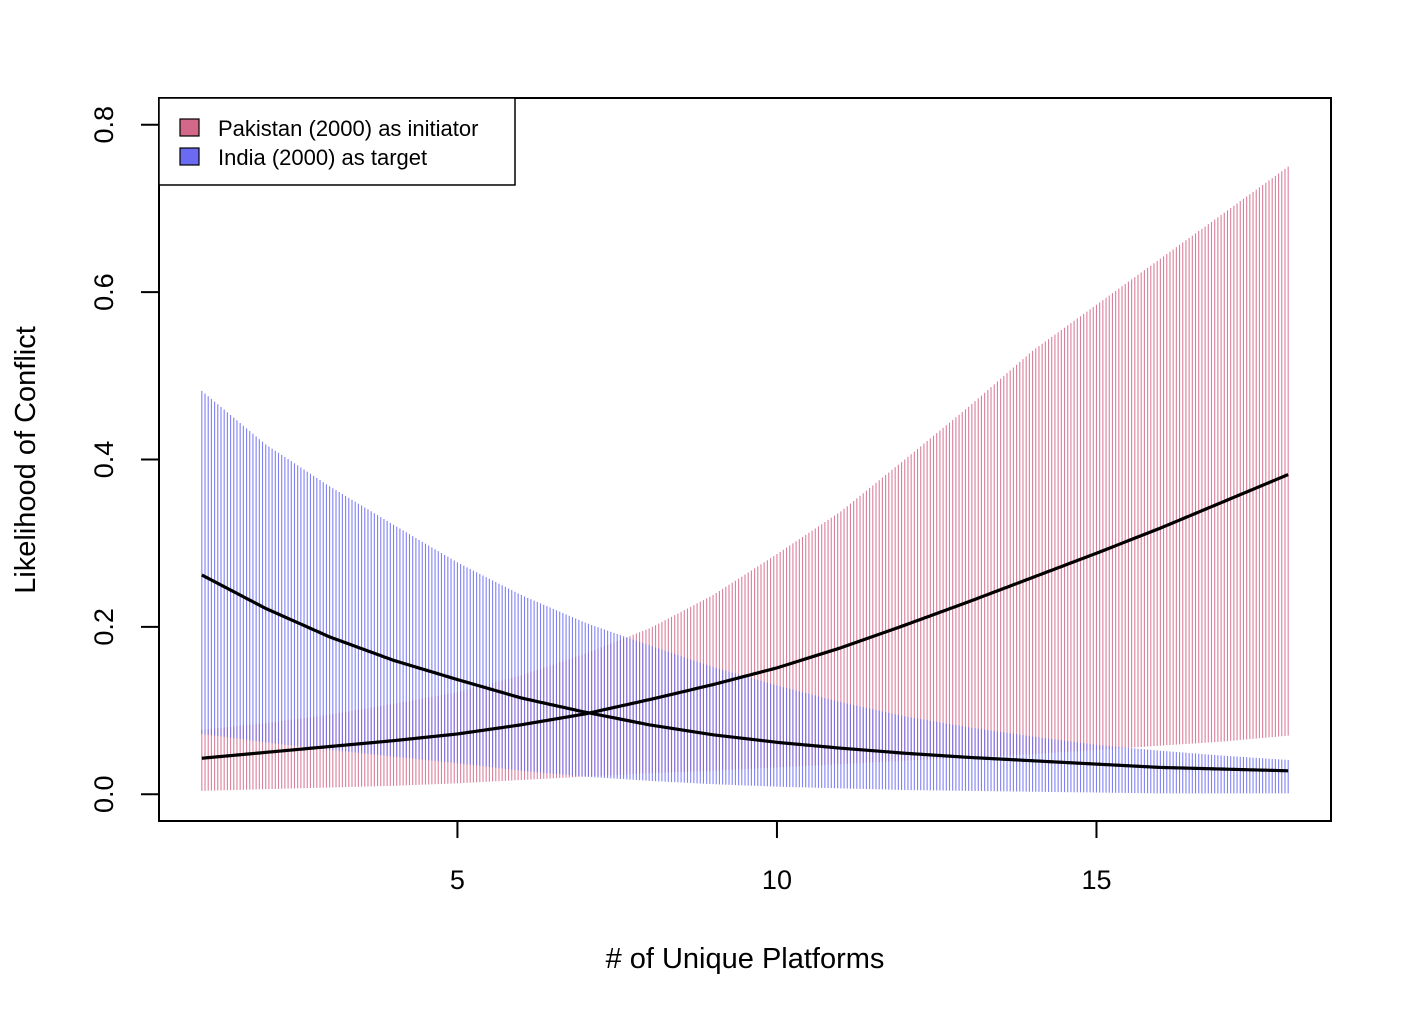 The height and width of the screenshot is (1020, 1415). What do you see at coordinates (777, 880) in the screenshot?
I see `x-tick-label: 10` at bounding box center [777, 880].